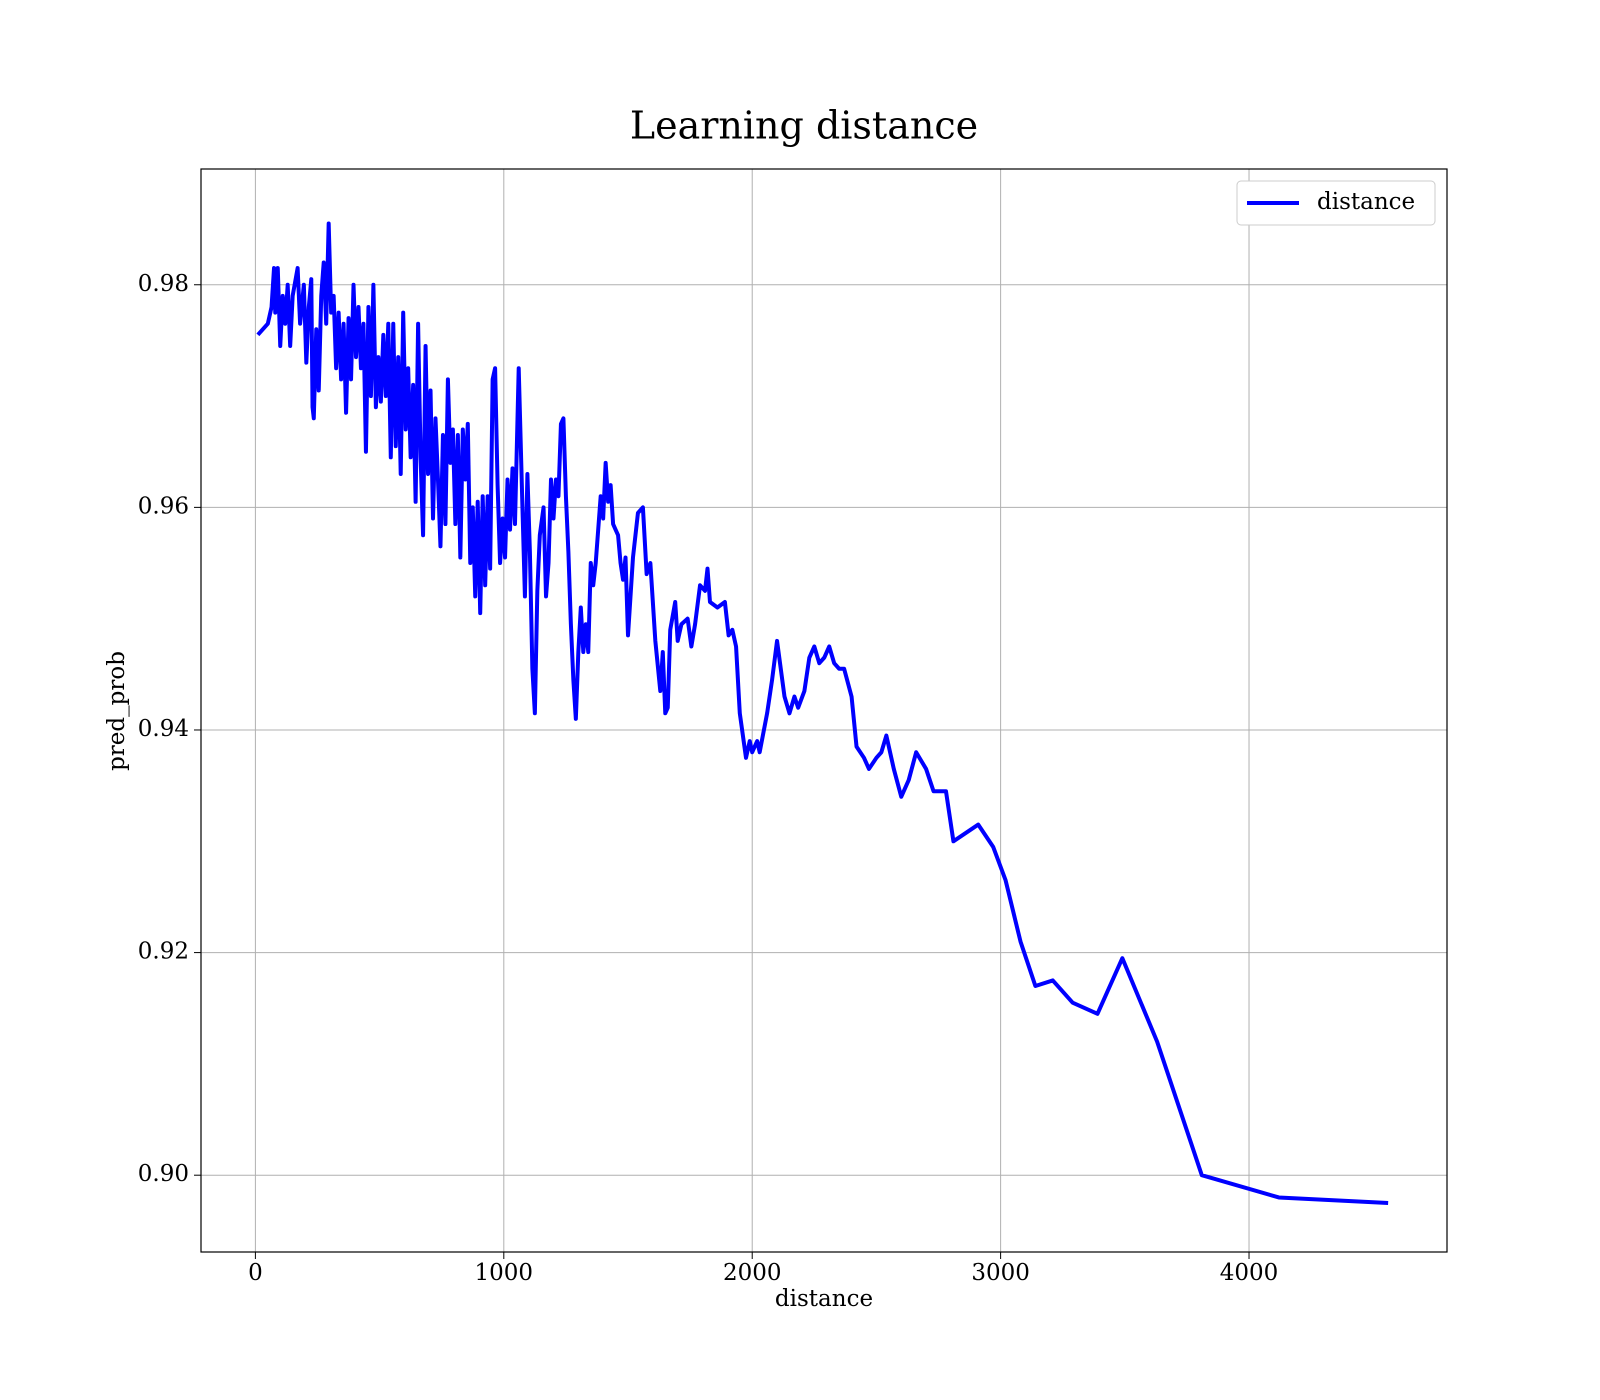  Describe the element at coordinates (255, 1273) in the screenshot. I see `x-tick-label: 0` at that location.